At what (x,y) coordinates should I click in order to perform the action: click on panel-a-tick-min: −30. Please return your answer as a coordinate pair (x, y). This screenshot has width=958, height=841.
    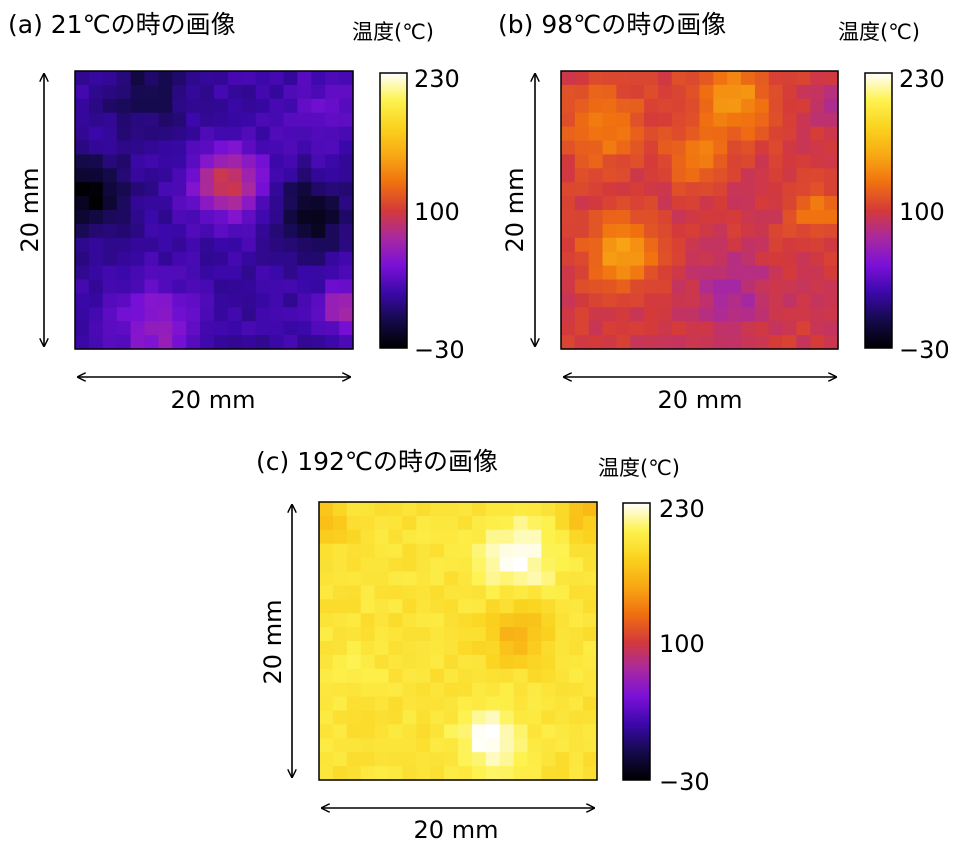
    Looking at the image, I should click on (439, 350).